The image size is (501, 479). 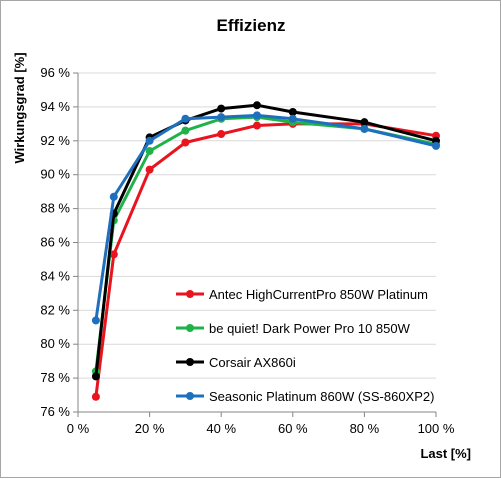 What do you see at coordinates (19, 107) in the screenshot?
I see `y-axis-label: Wirkungsgrad [%]` at bounding box center [19, 107].